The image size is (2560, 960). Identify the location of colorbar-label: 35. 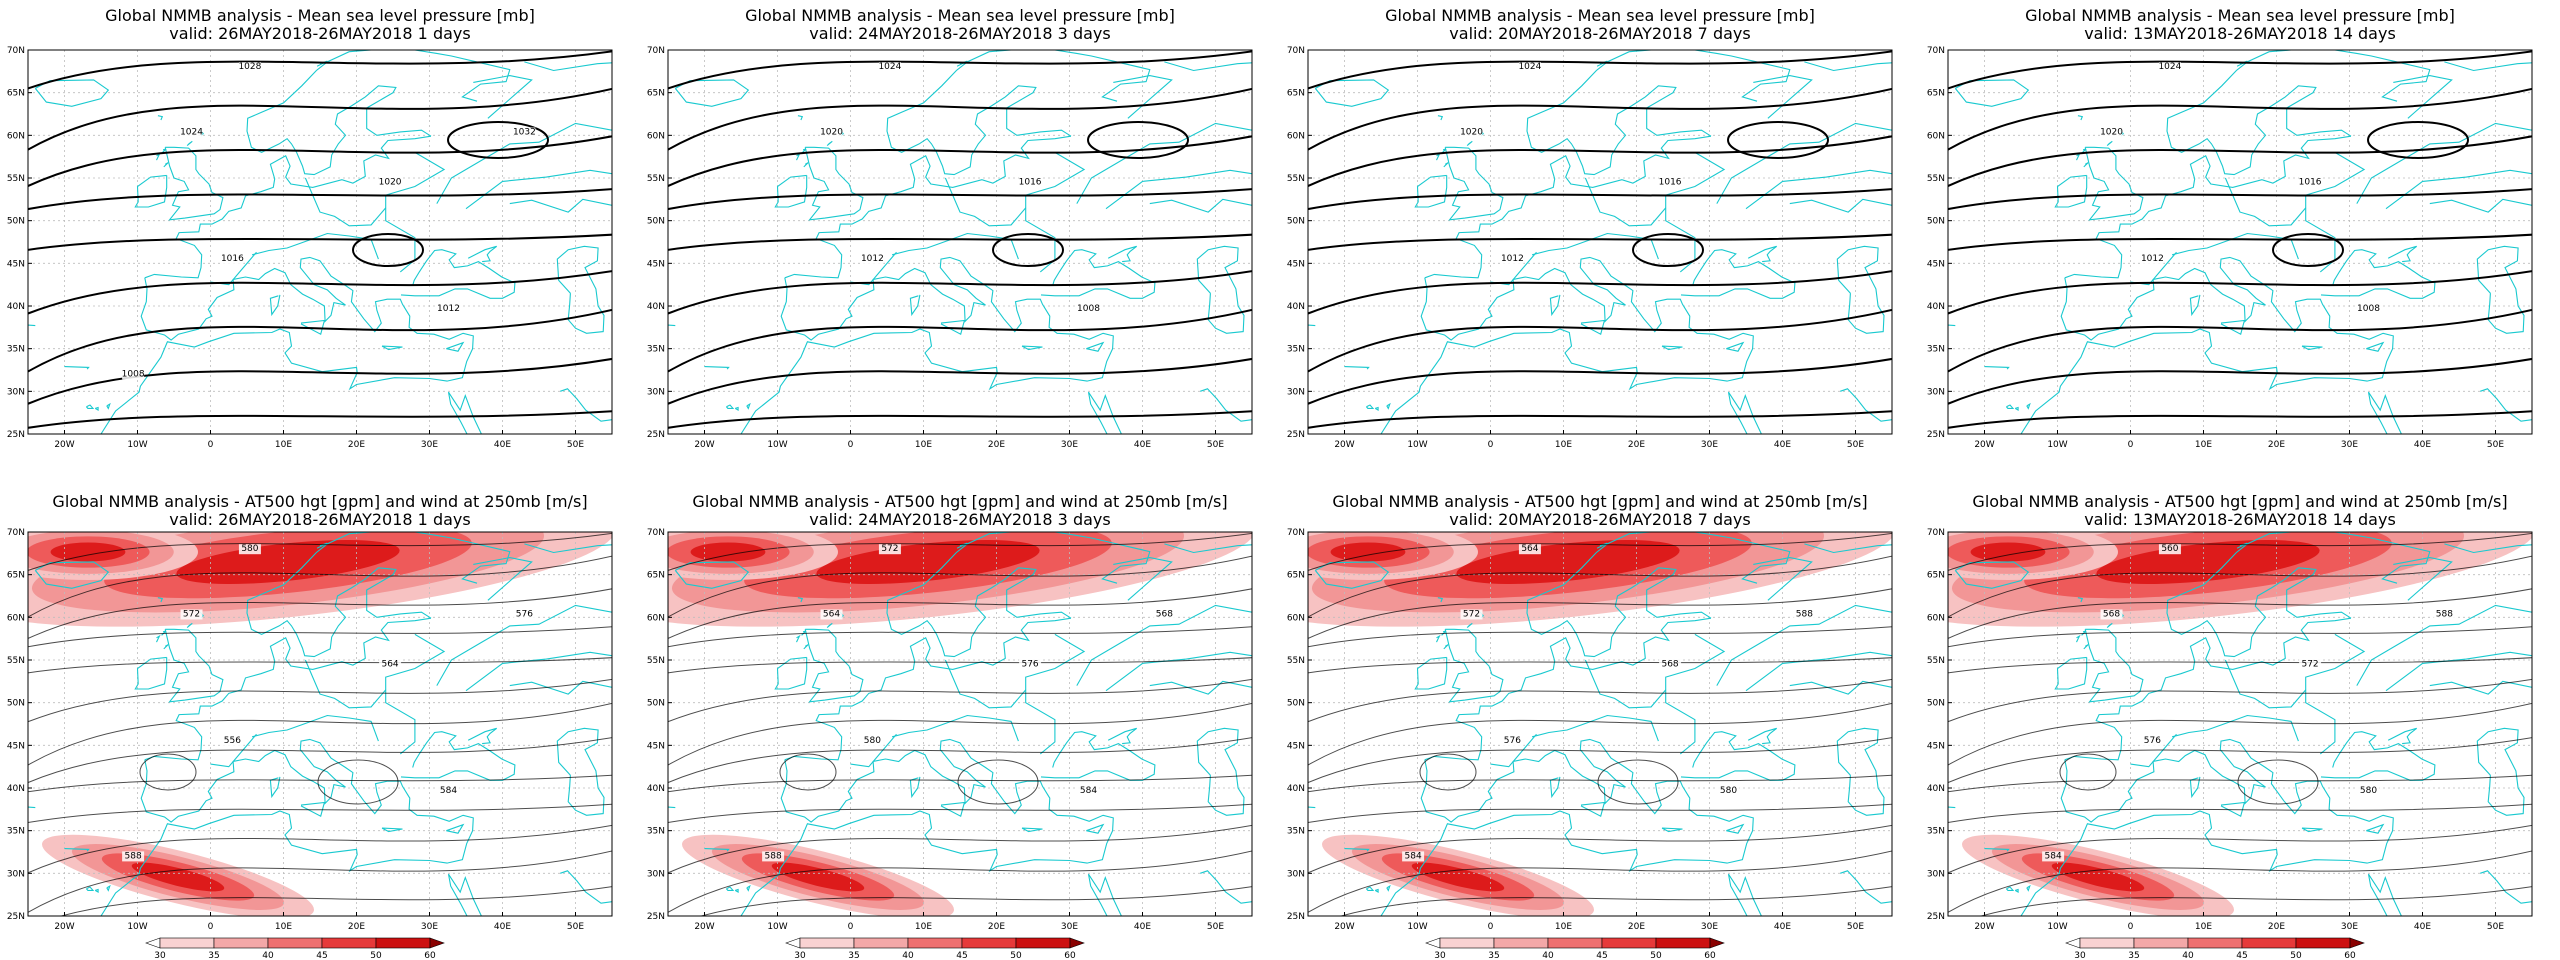
(2133, 955).